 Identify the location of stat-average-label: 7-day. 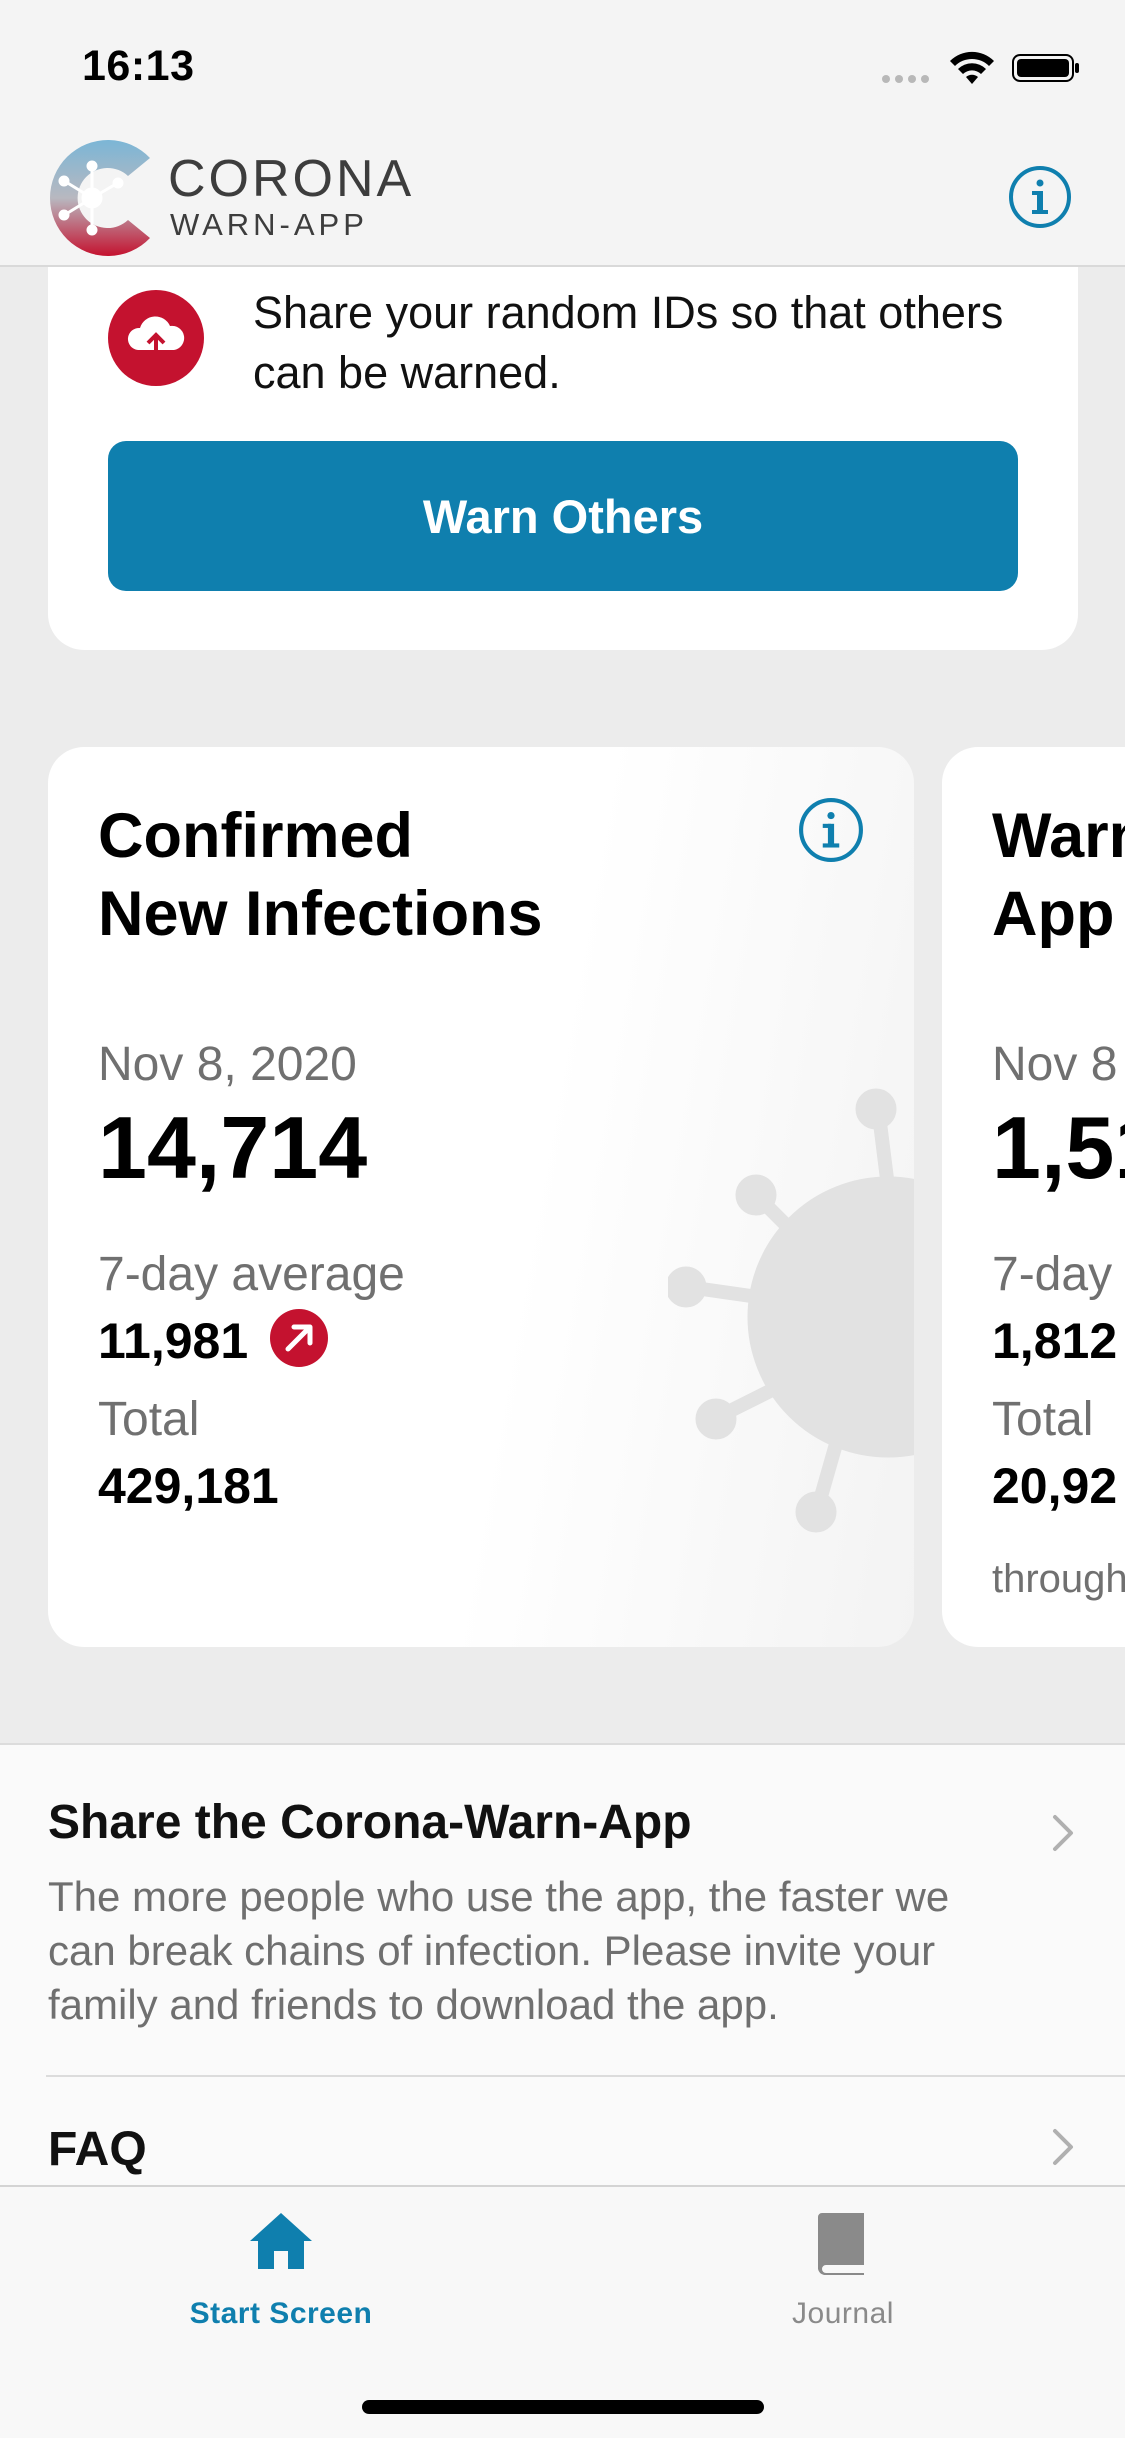
(1052, 1274).